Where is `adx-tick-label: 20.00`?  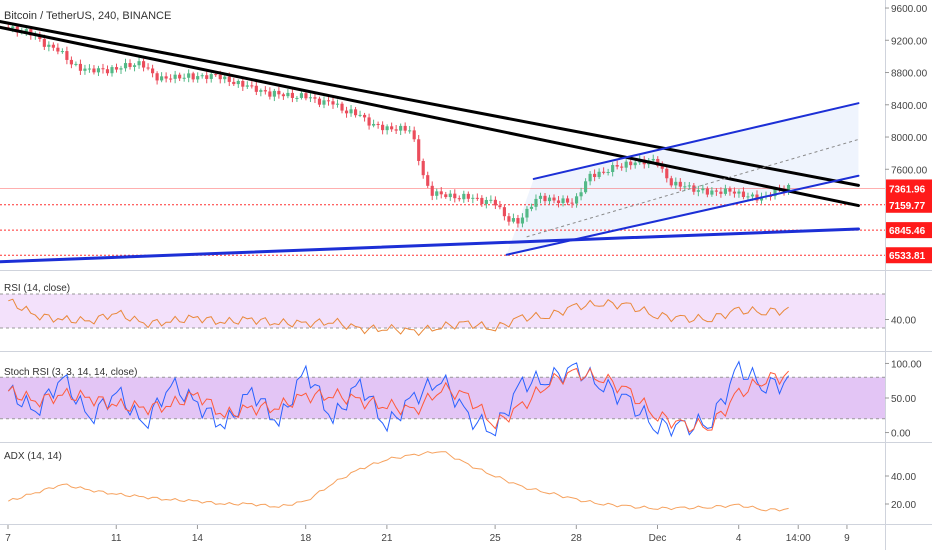 adx-tick-label: 20.00 is located at coordinates (903, 505).